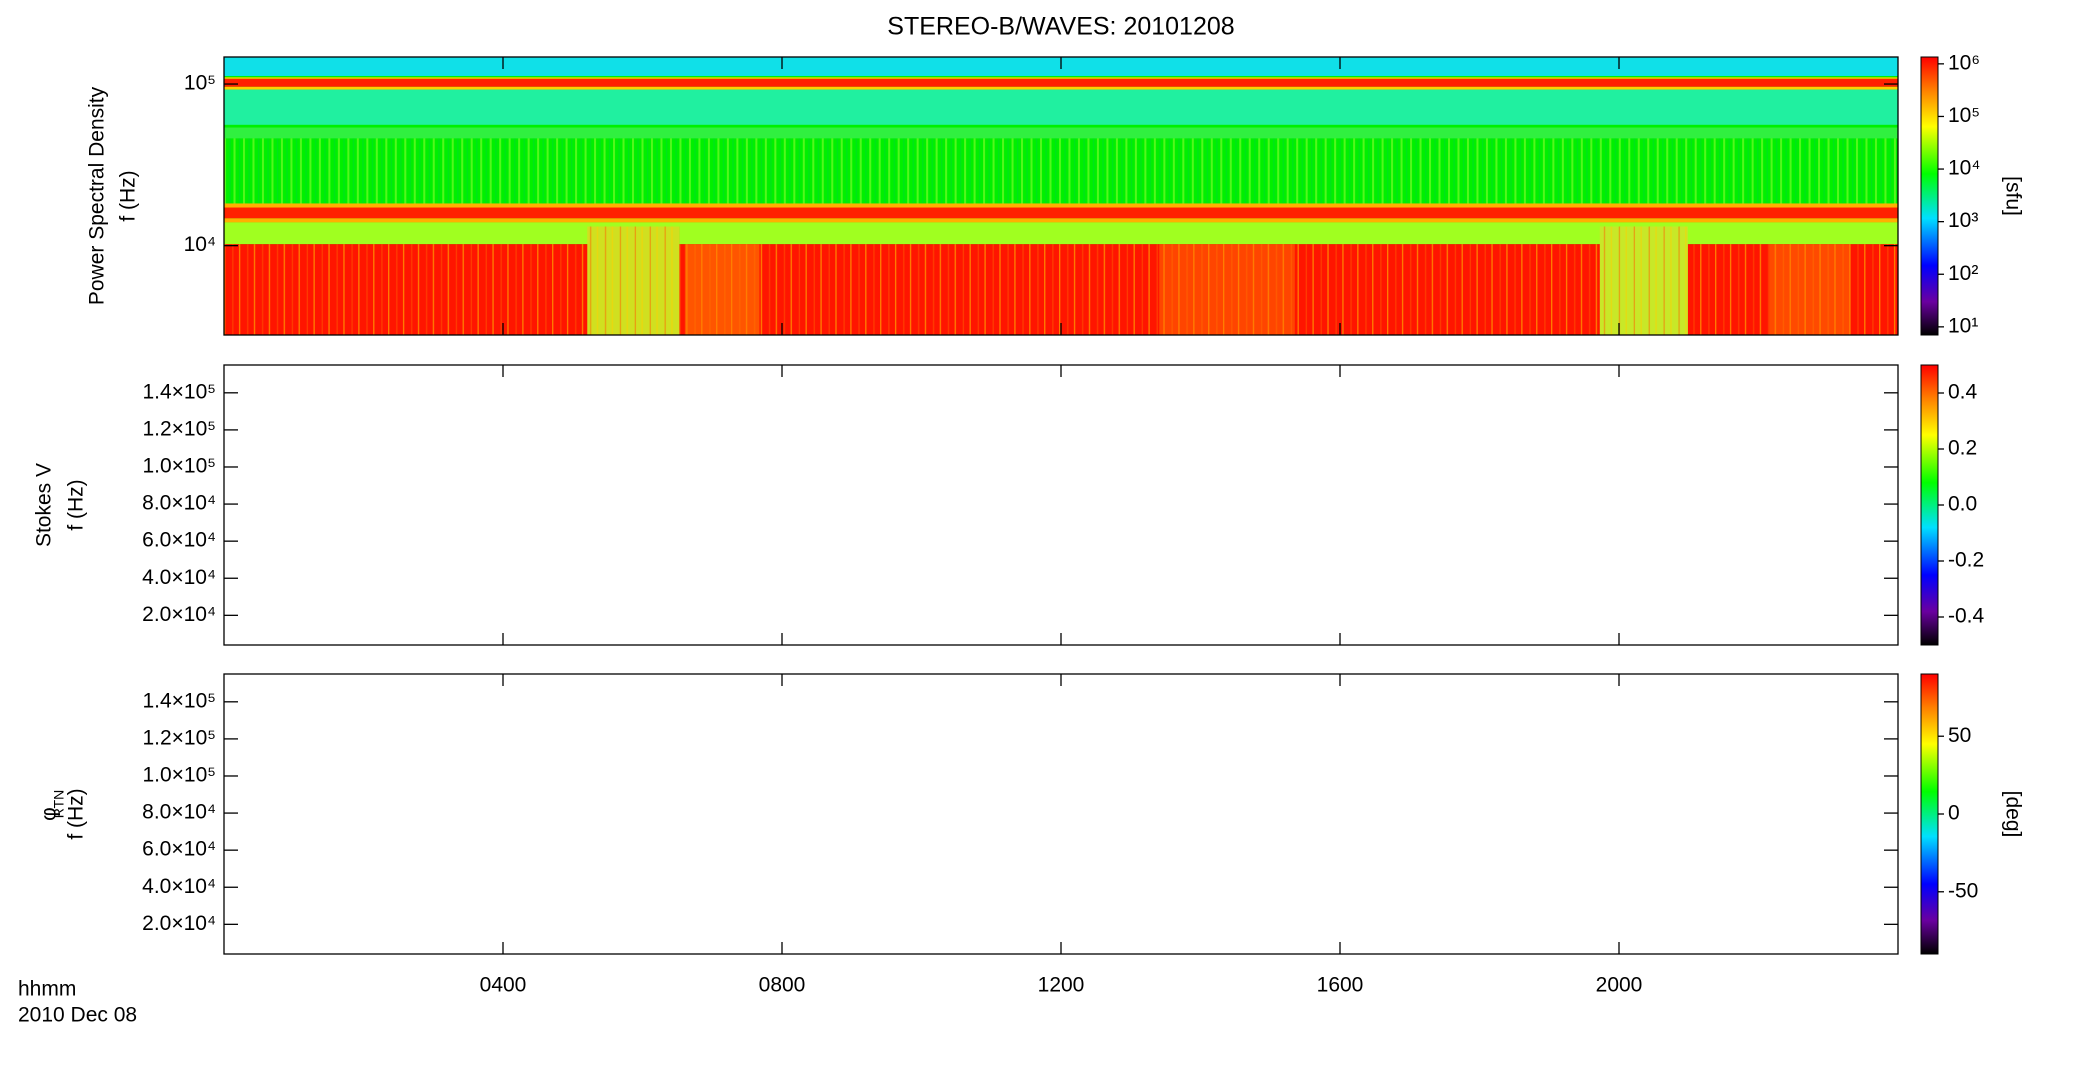 The height and width of the screenshot is (1085, 2096). I want to click on colorbar-tick-label: -0.2, so click(1966, 560).